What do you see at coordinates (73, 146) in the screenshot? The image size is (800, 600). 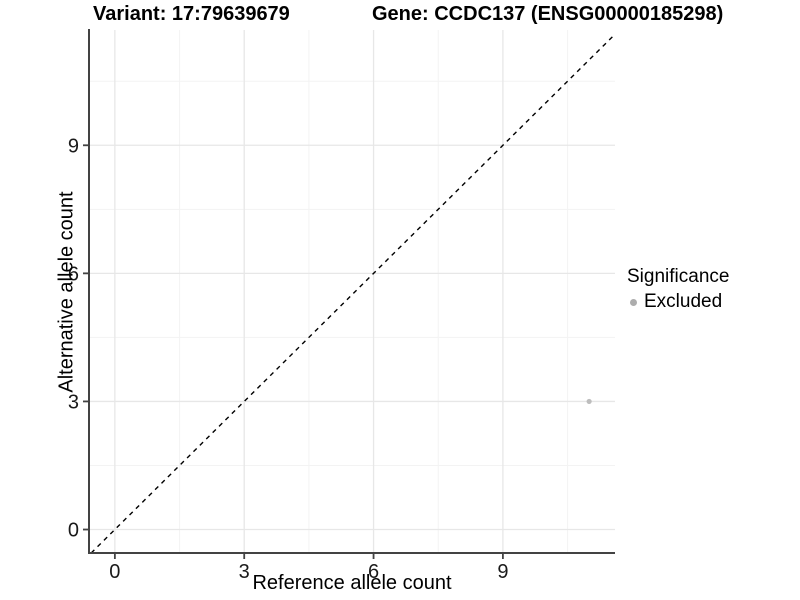 I see `y-tick-label: 9` at bounding box center [73, 146].